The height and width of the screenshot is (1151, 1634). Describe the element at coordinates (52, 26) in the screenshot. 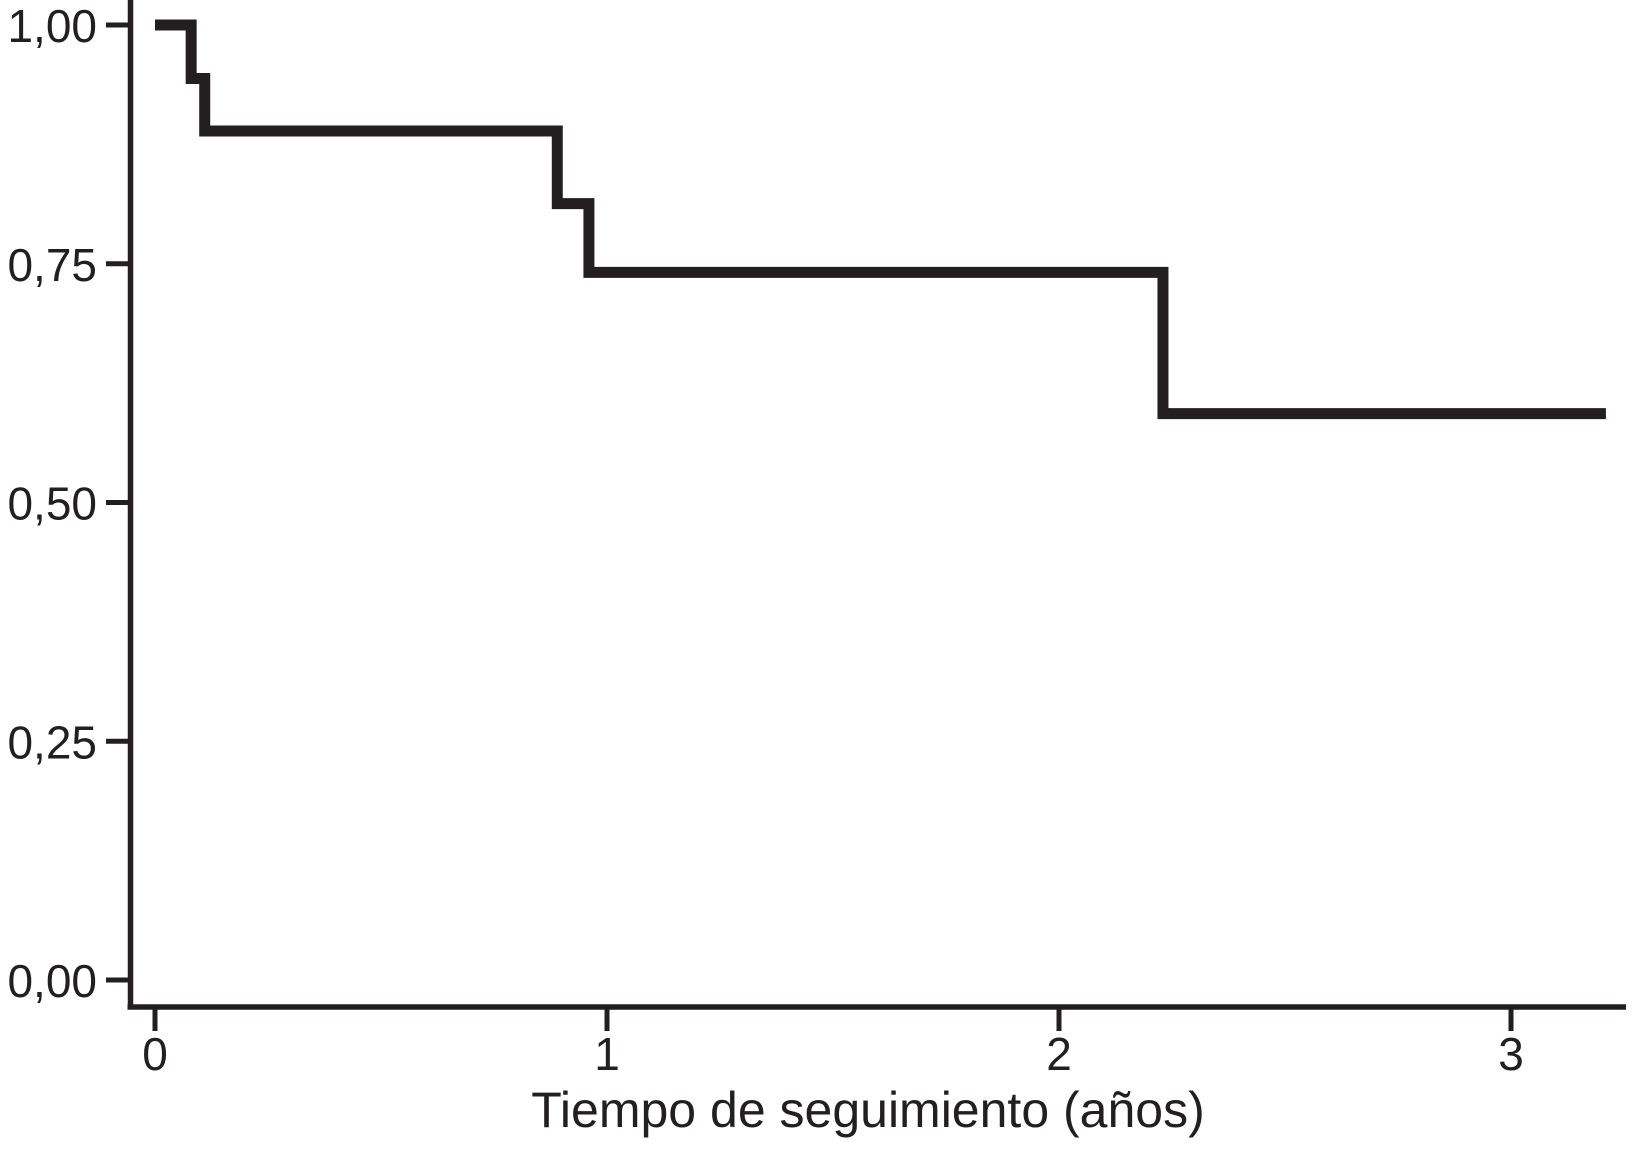

I see `y-tick-label: 1,00` at that location.